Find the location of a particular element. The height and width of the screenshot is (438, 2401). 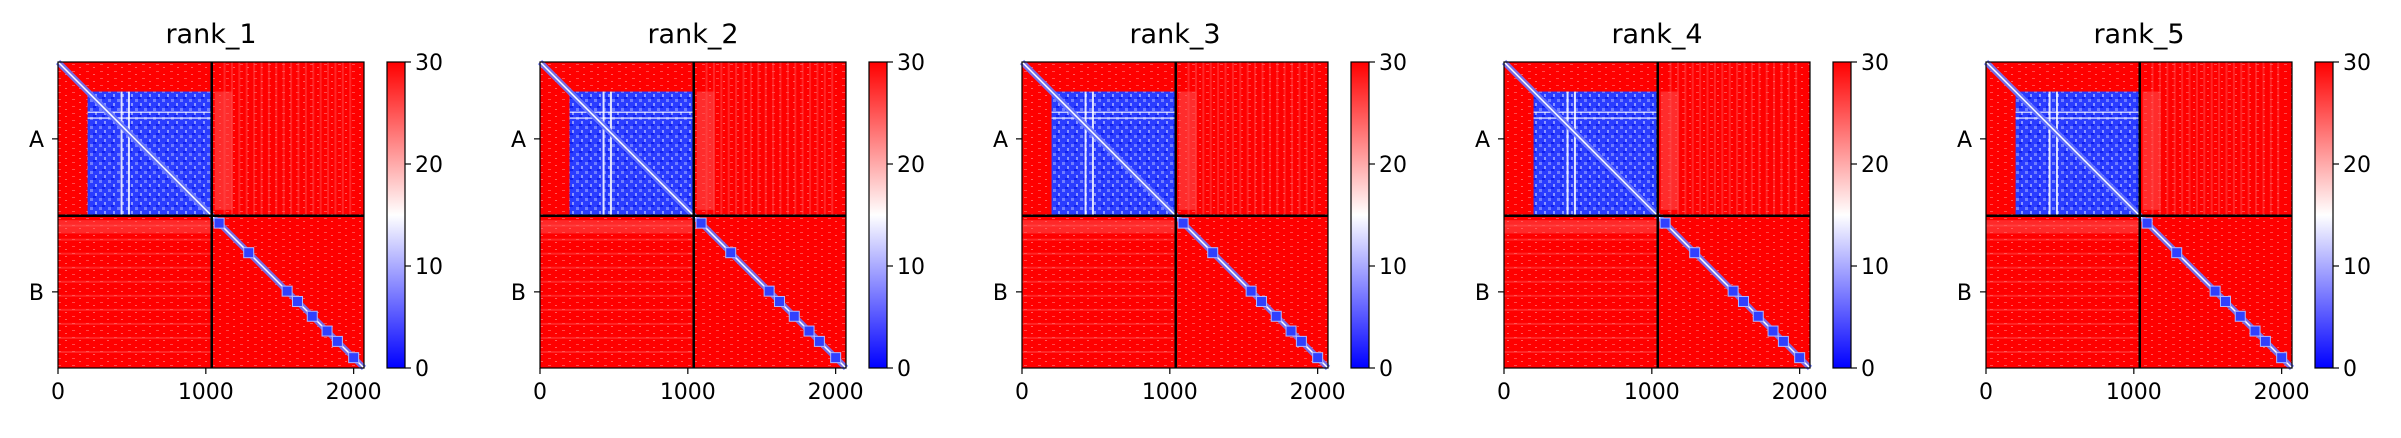

chart-title: rank_1 is located at coordinates (210, 34).